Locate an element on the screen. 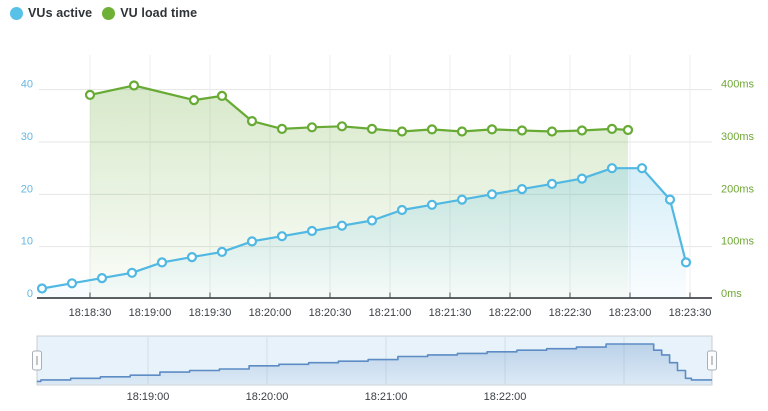 The height and width of the screenshot is (411, 768). x-axis-label: 18:22:00 is located at coordinates (510, 313).